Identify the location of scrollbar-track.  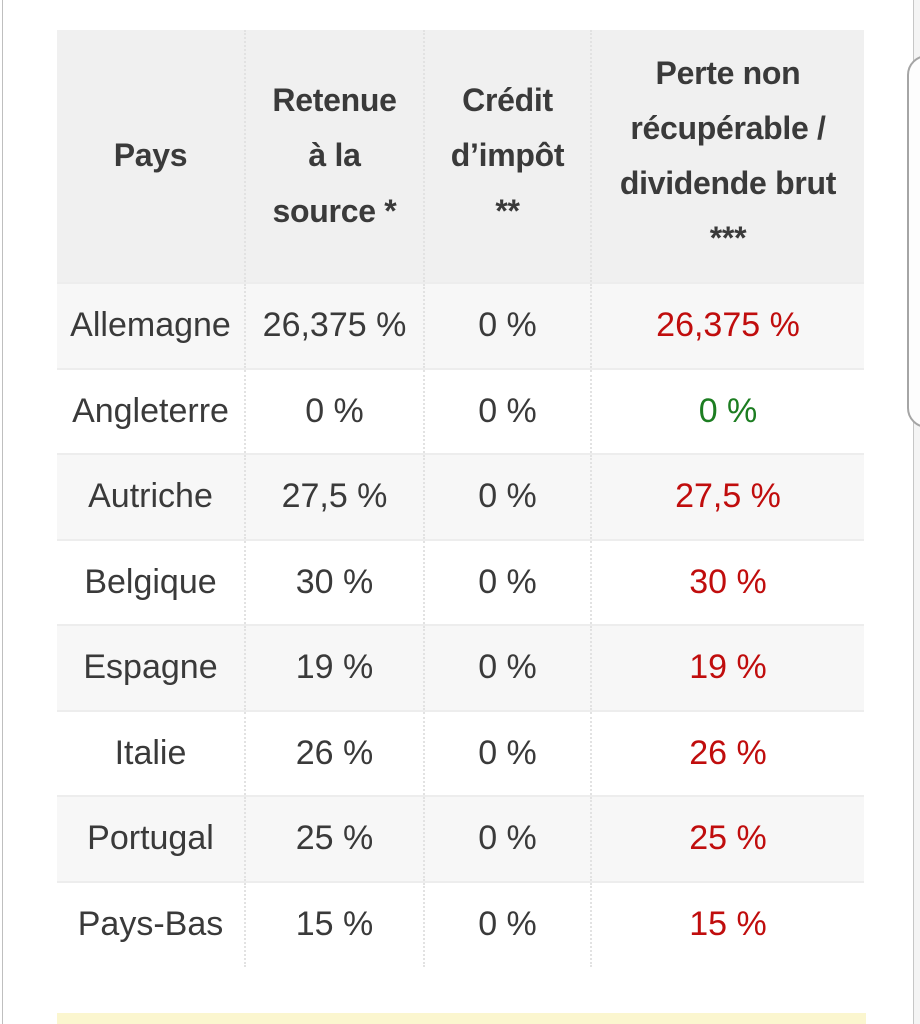
(916, 512).